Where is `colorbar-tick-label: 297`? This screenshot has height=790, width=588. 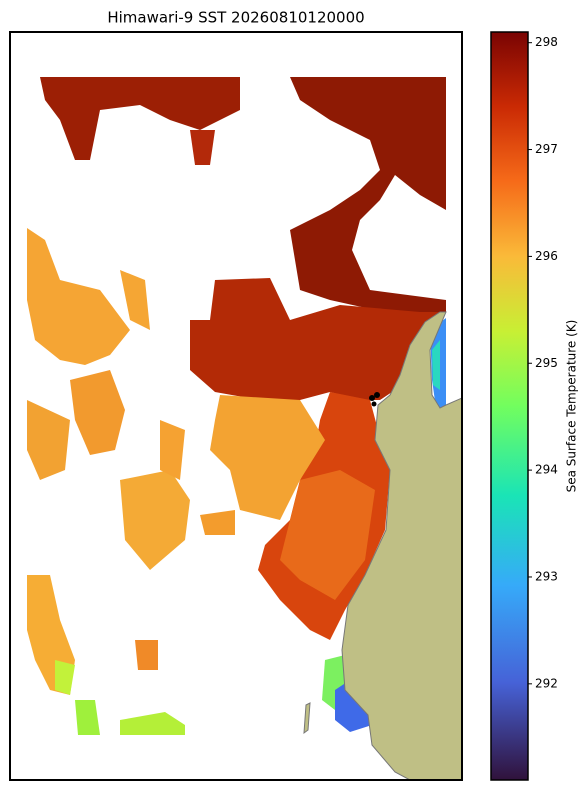 colorbar-tick-label: 297 is located at coordinates (546, 149).